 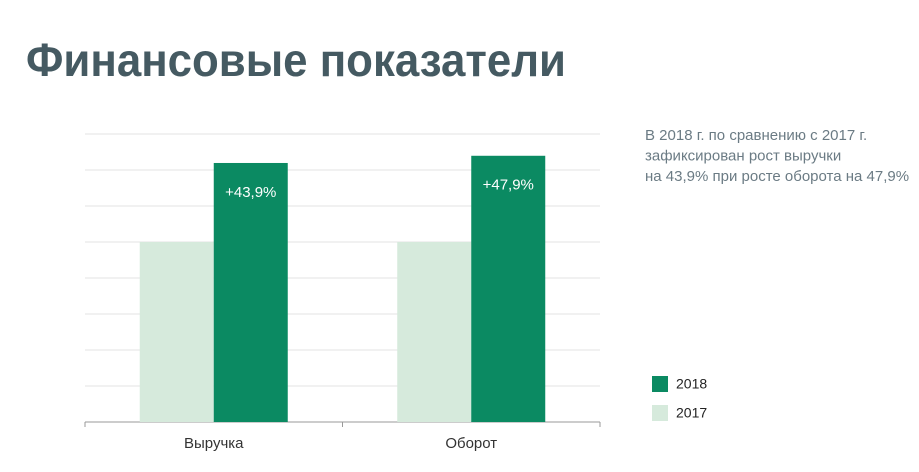 I want to click on chart-title: Финансовые показатели, so click(x=296, y=60).